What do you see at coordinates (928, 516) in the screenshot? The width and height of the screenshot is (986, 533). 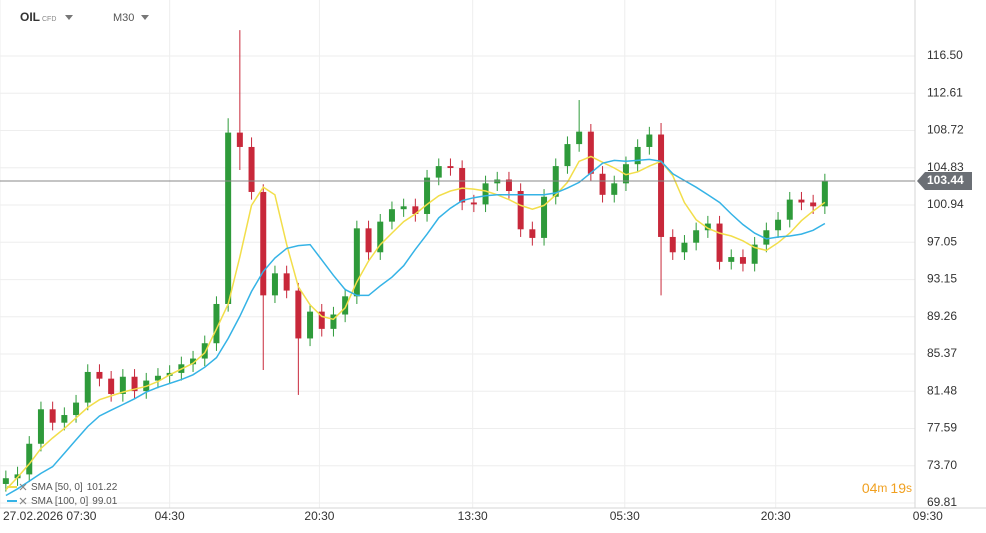 I see `x-tick-label: 09:30` at bounding box center [928, 516].